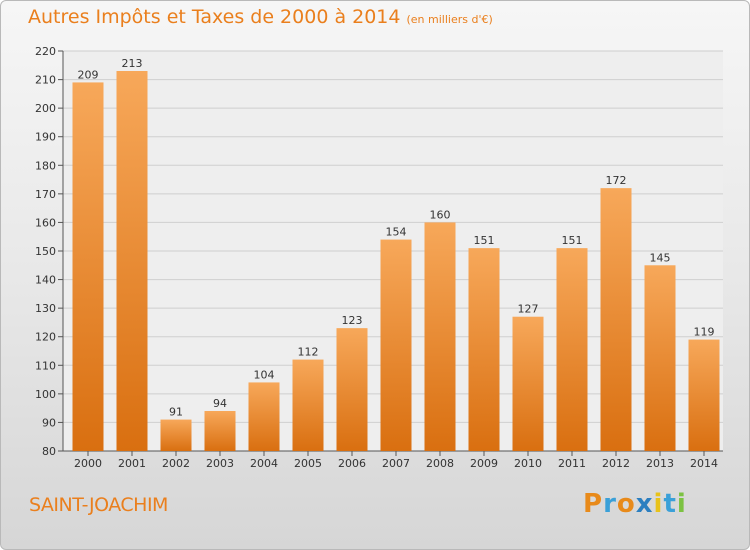 Image resolution: width=750 pixels, height=550 pixels. I want to click on x-tick-label: 2012, so click(616, 463).